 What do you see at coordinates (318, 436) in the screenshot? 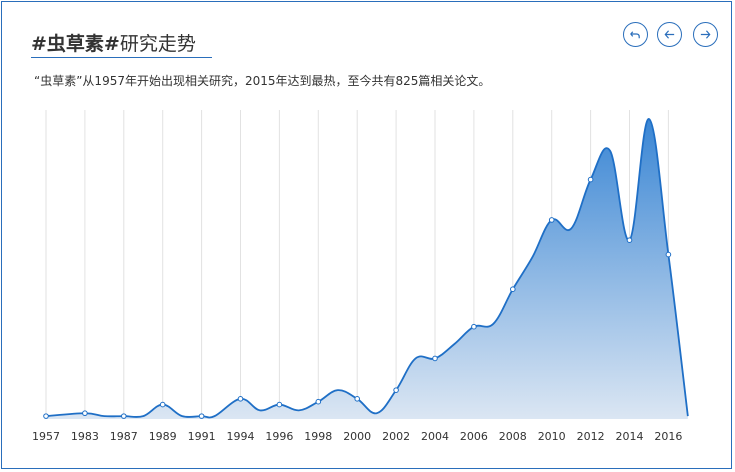
I see `x-tick-label: 1998` at bounding box center [318, 436].